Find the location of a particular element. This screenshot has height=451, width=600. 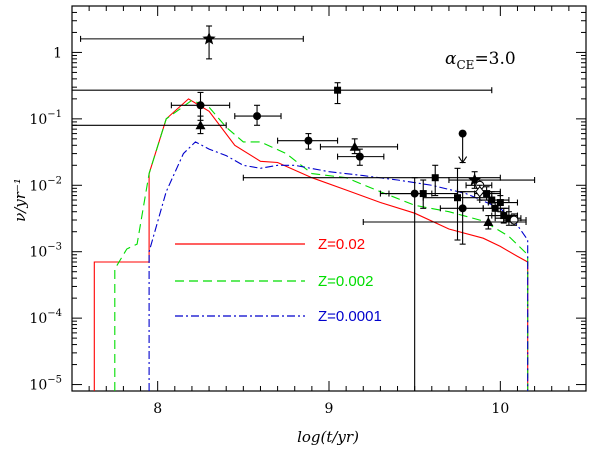

legend-label-z00001: Z=0.0001 is located at coordinates (350, 316).